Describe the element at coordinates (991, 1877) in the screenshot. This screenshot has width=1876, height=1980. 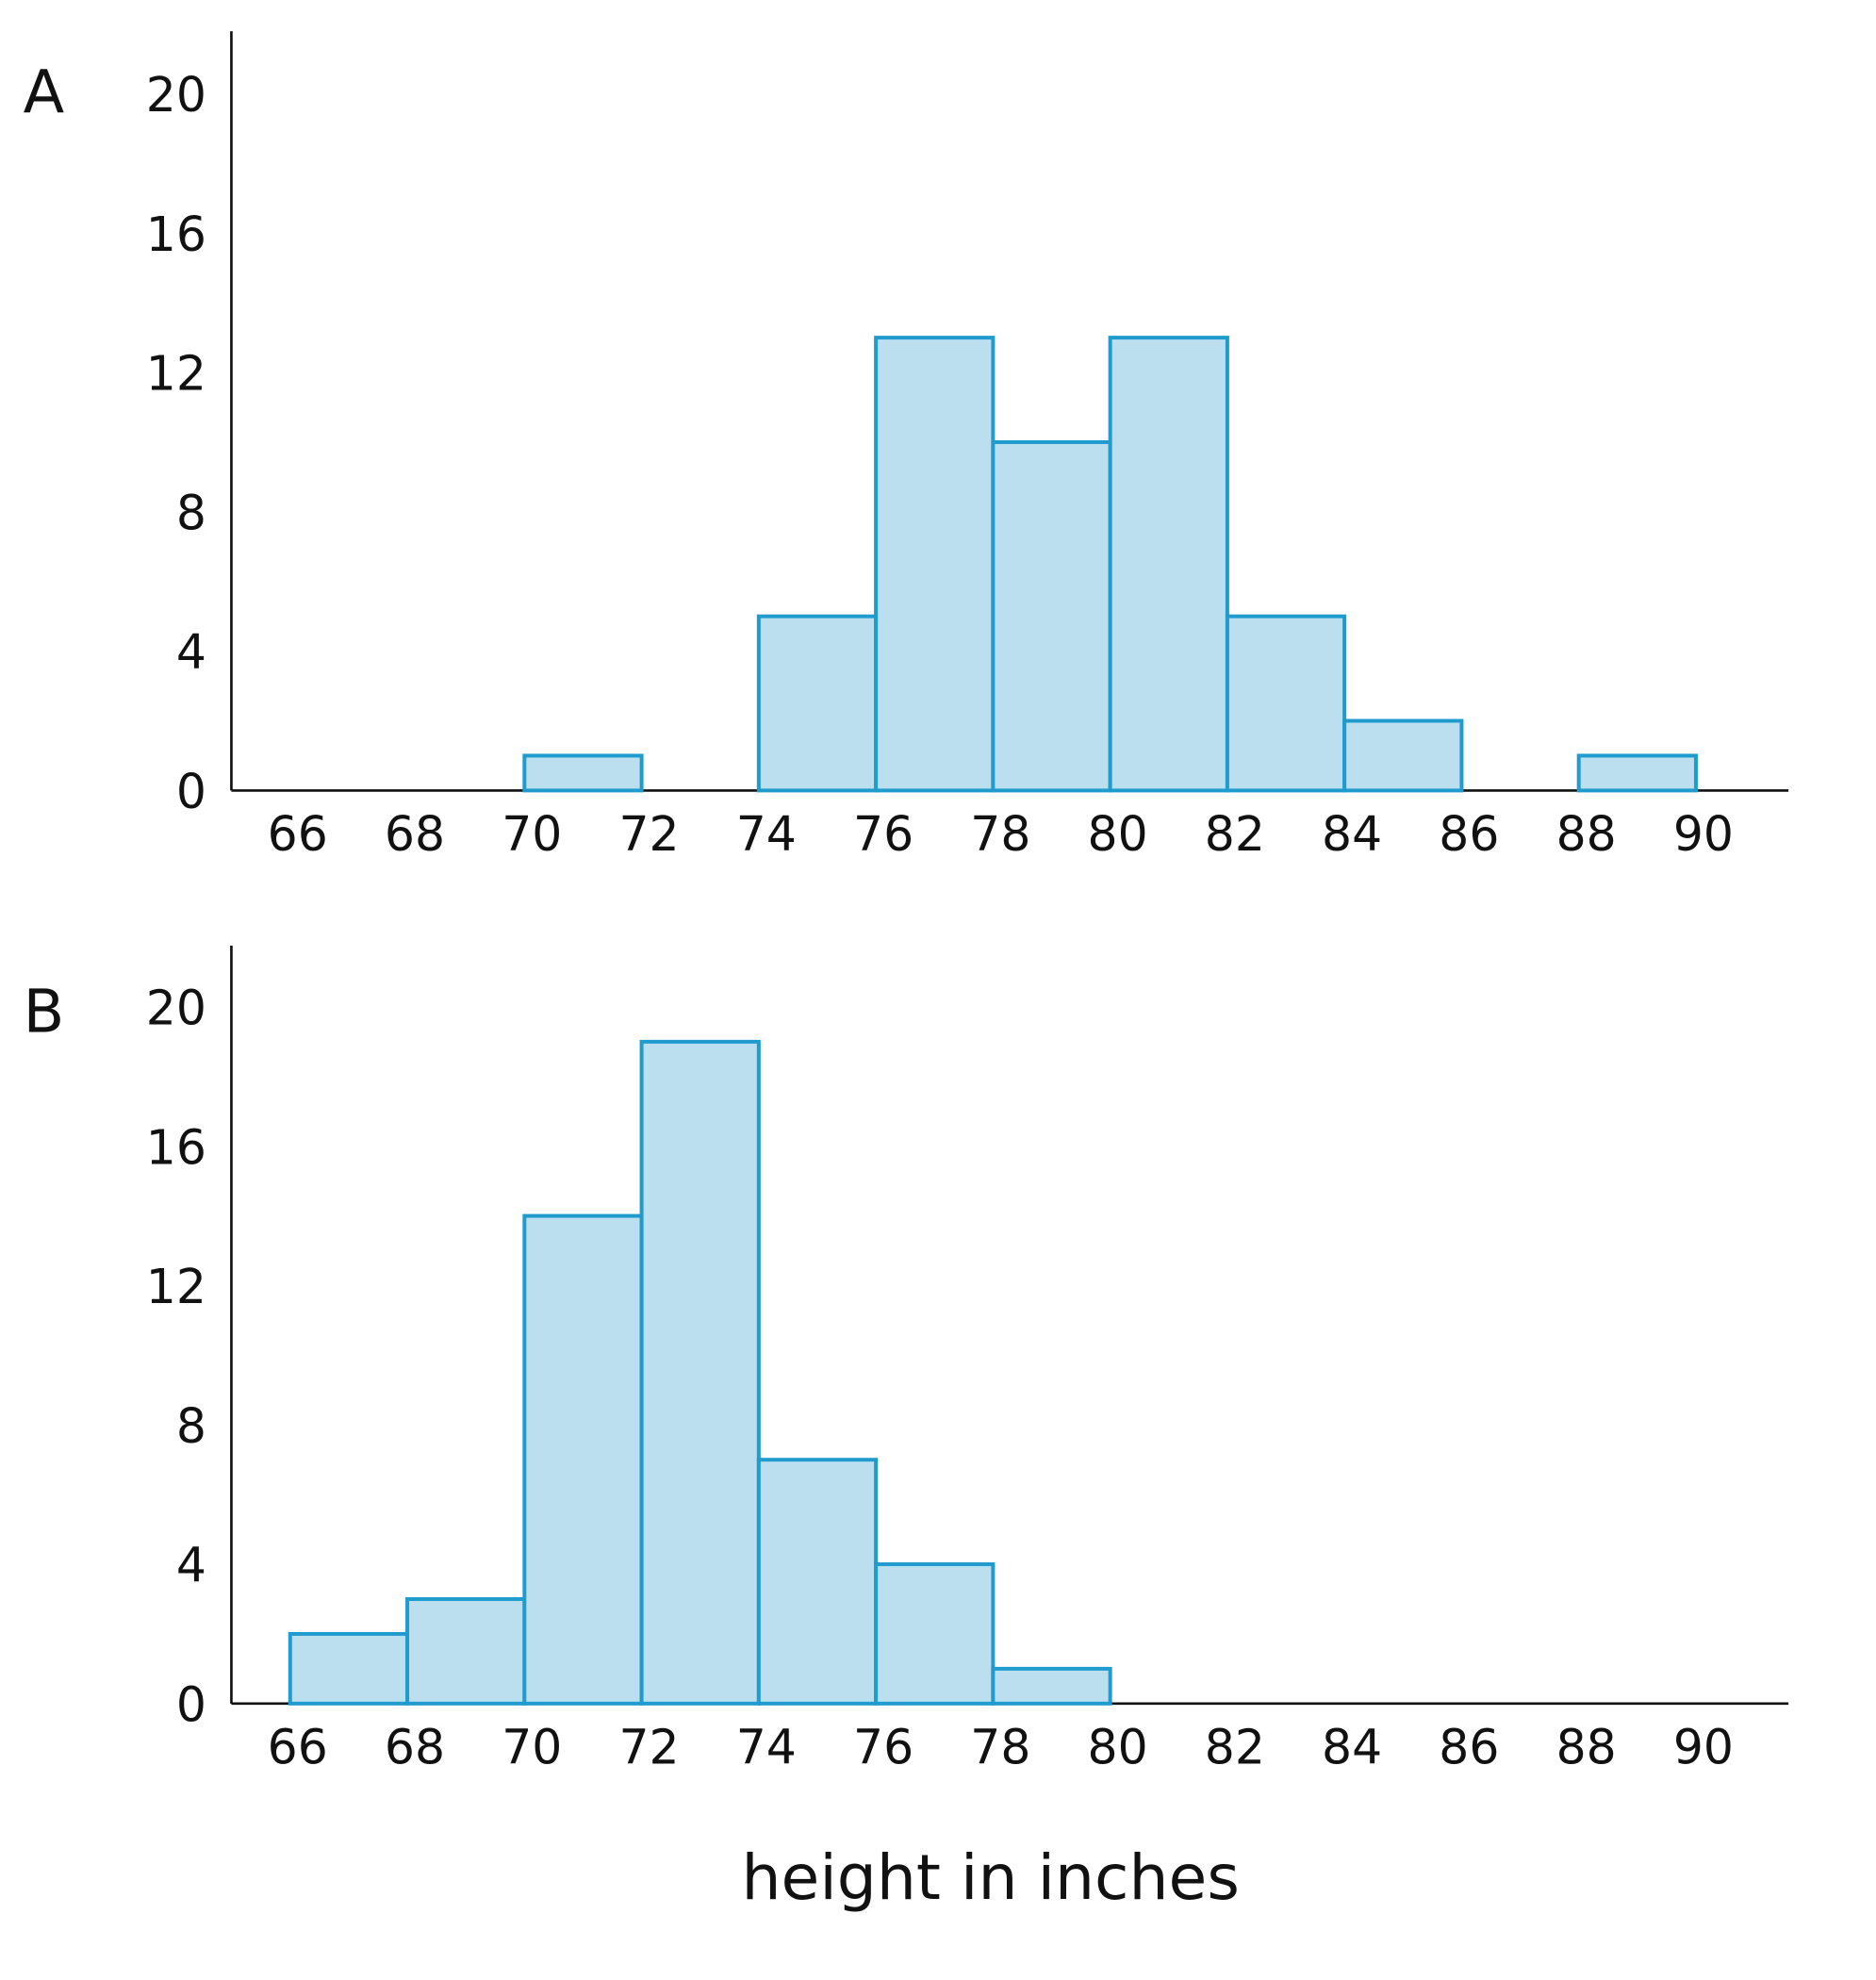
I see `x-axis-label: height in inches` at that location.